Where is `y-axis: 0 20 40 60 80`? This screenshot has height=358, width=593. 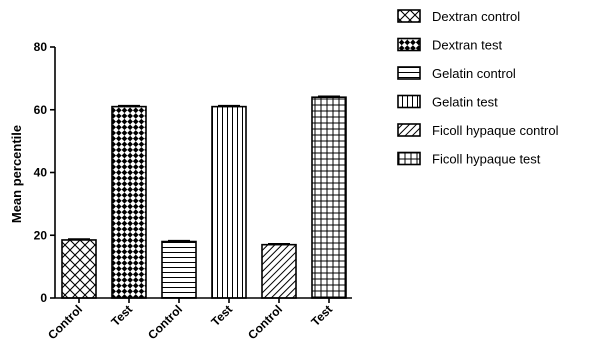
y-axis: 0 20 40 60 80 is located at coordinates (45, 172).